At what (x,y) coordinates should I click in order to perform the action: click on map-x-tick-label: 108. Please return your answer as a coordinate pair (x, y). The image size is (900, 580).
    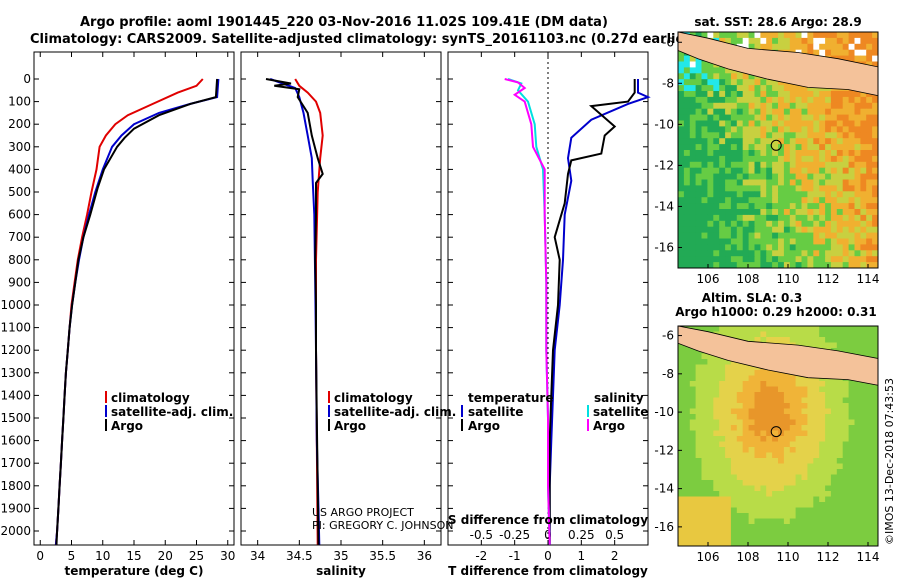
    Looking at the image, I should click on (748, 557).